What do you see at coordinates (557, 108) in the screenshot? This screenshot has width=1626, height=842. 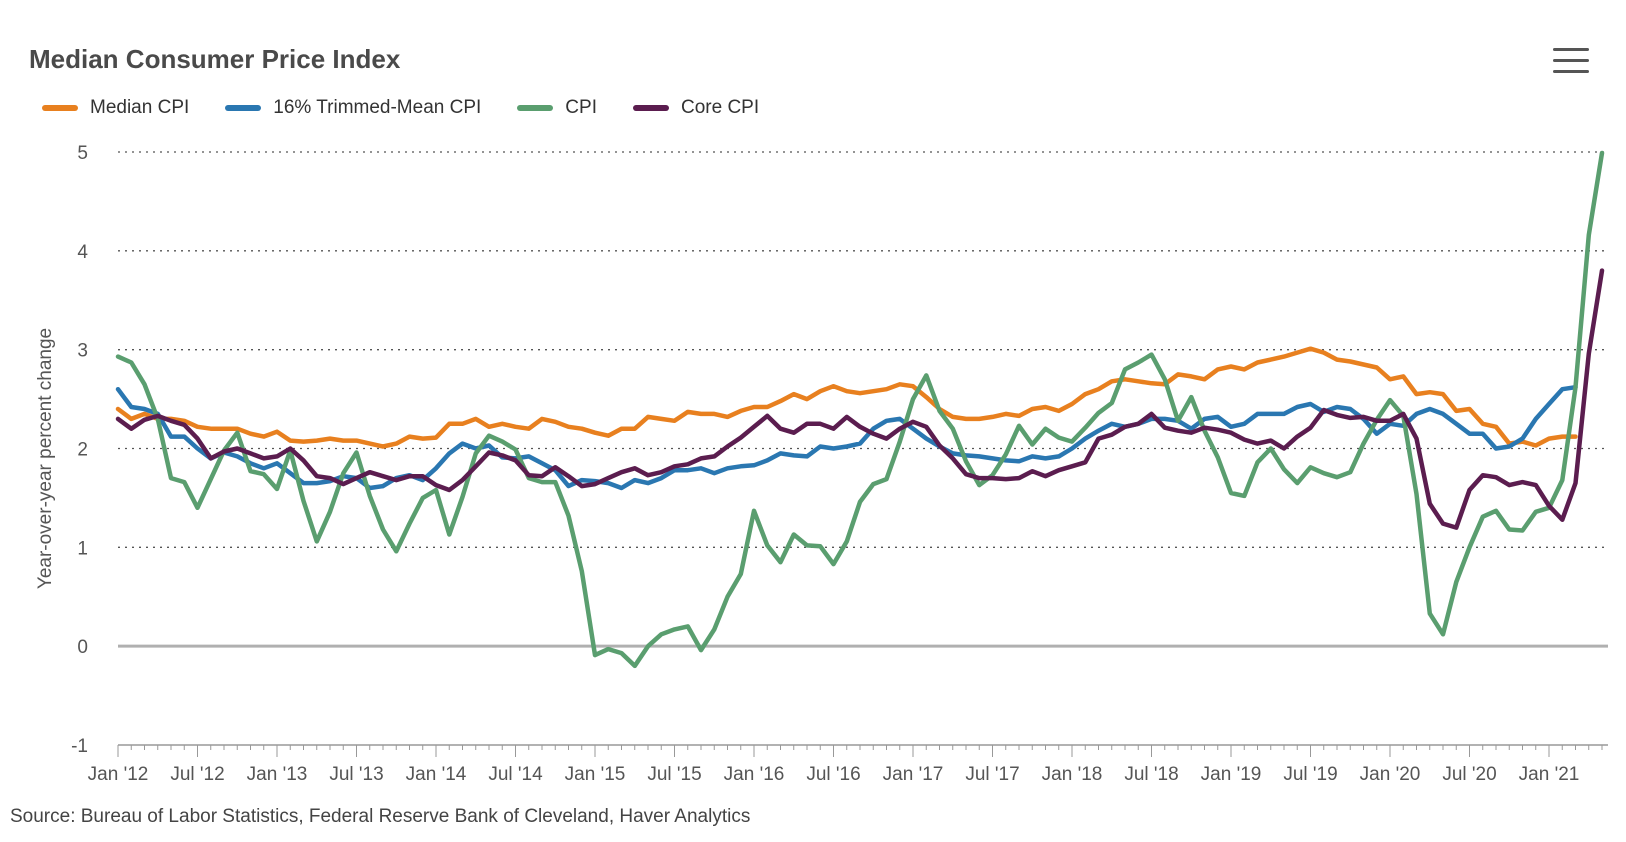 I see `legend-item-cpi: CPI` at bounding box center [557, 108].